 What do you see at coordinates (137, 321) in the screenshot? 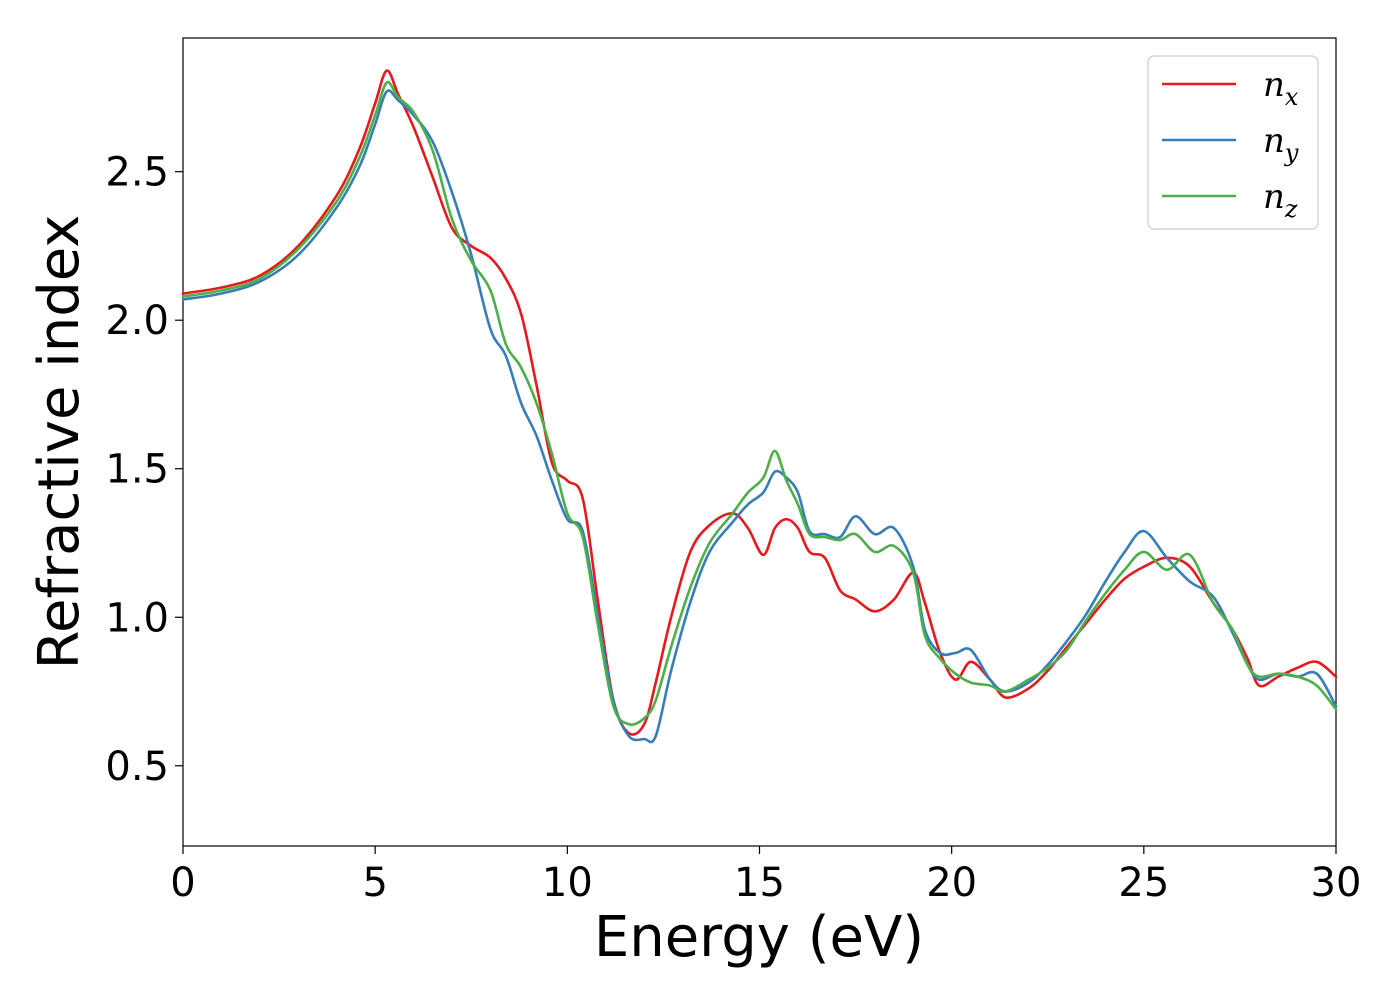
I see `y-tick-label: 2.0` at bounding box center [137, 321].